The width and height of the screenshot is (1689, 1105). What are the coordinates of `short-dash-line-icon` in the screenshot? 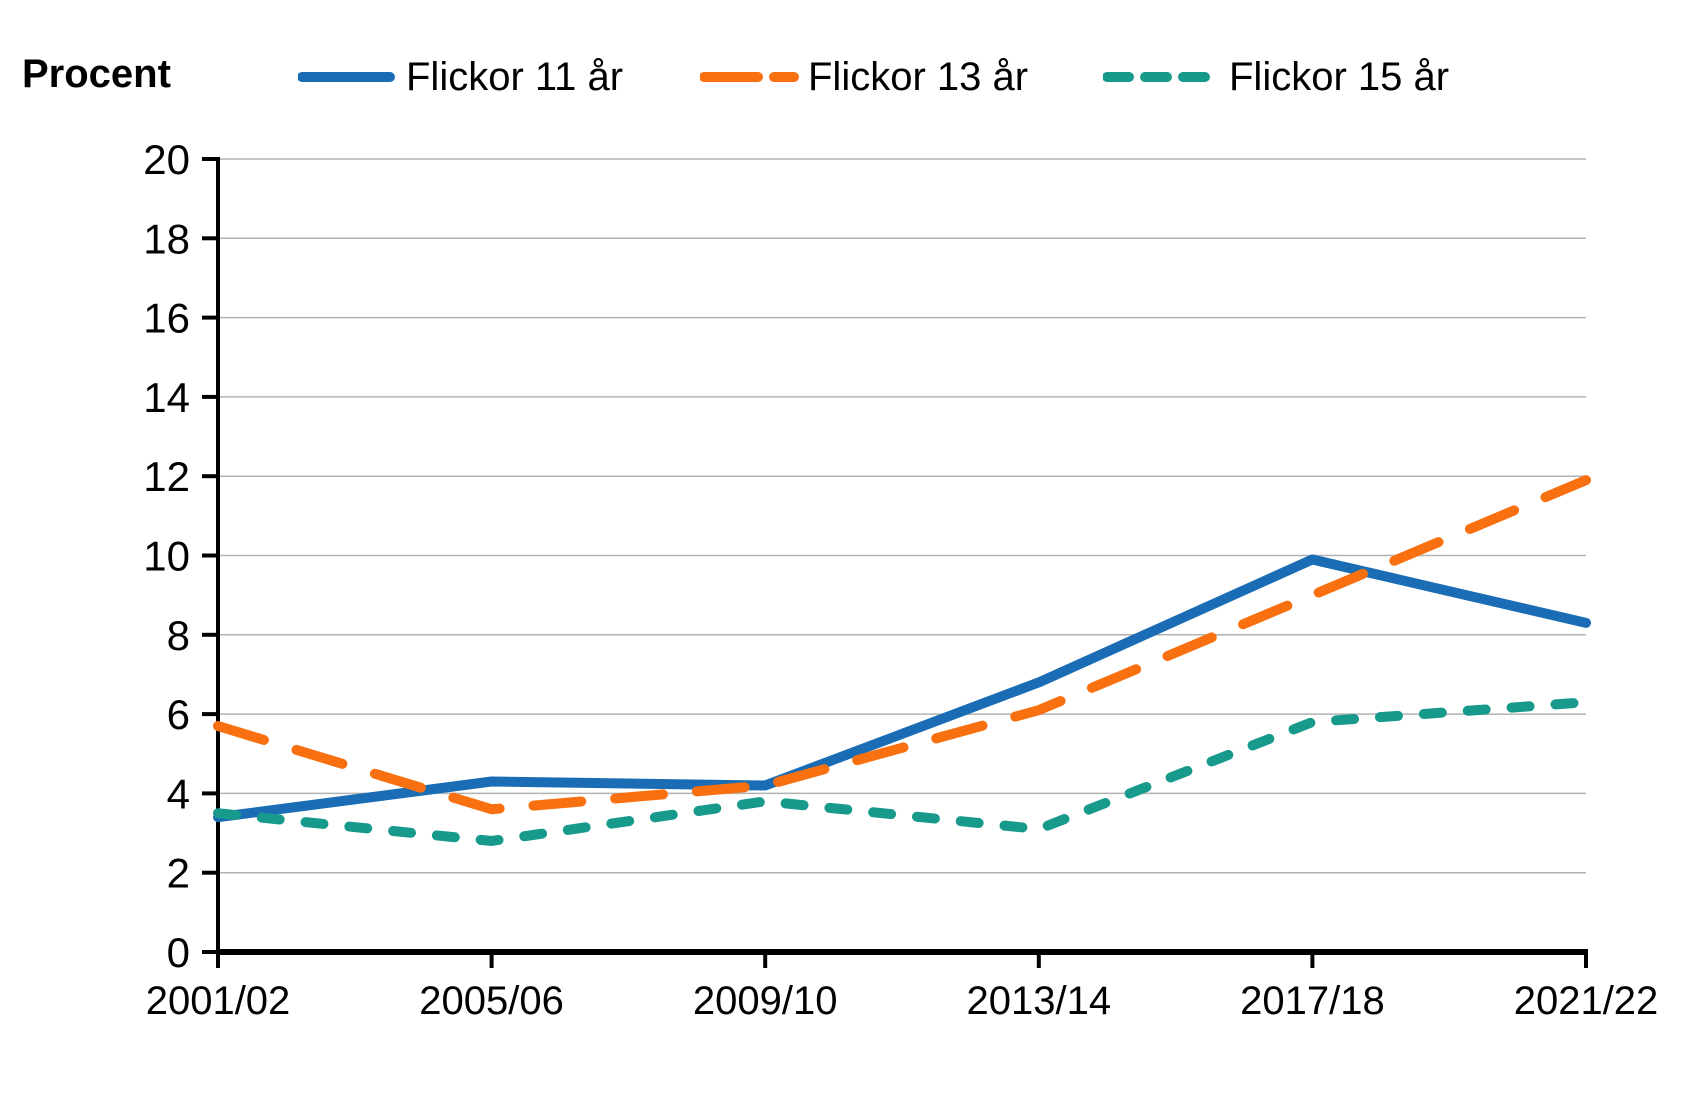 It's located at (1156, 77).